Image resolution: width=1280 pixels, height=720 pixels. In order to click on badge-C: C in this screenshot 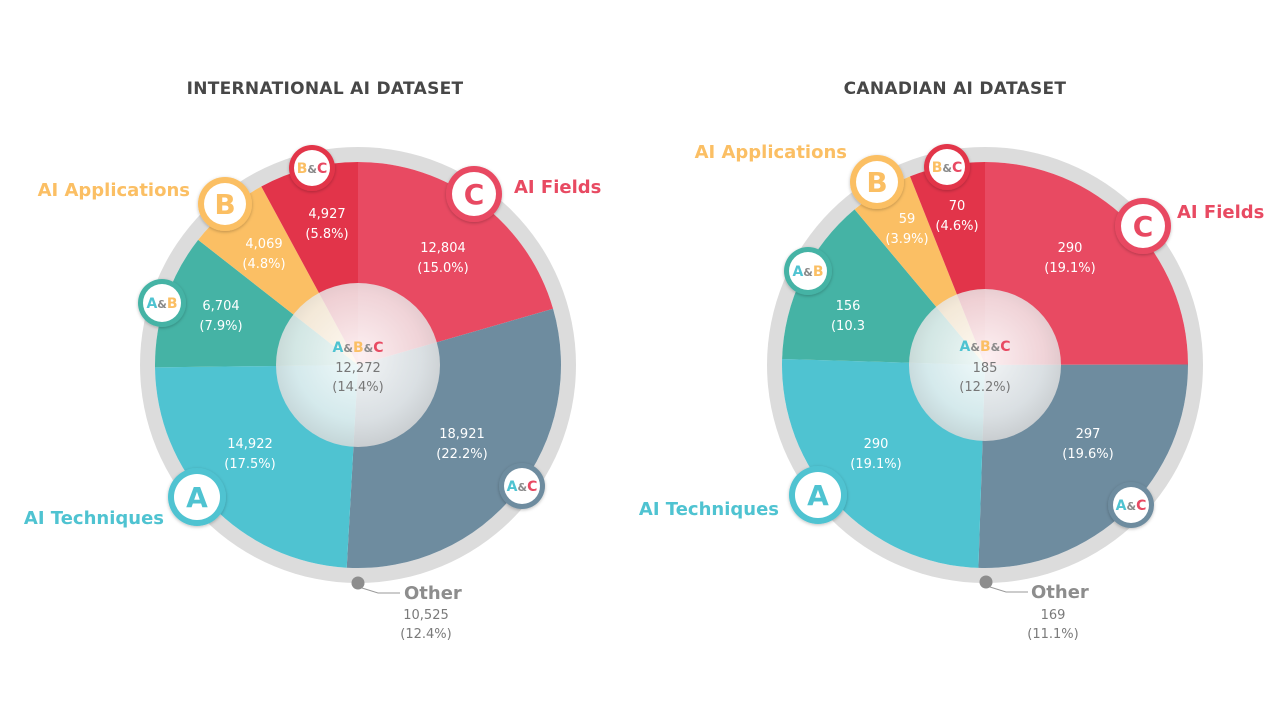, I will do `click(474, 194)`.